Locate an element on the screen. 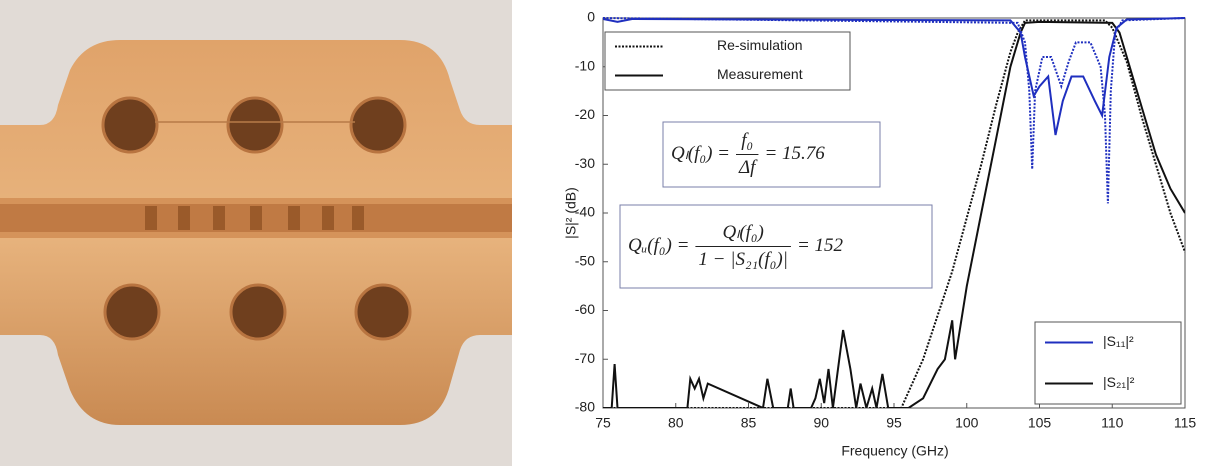 The image size is (1210, 471). x-tick-label: 80 is located at coordinates (676, 423).